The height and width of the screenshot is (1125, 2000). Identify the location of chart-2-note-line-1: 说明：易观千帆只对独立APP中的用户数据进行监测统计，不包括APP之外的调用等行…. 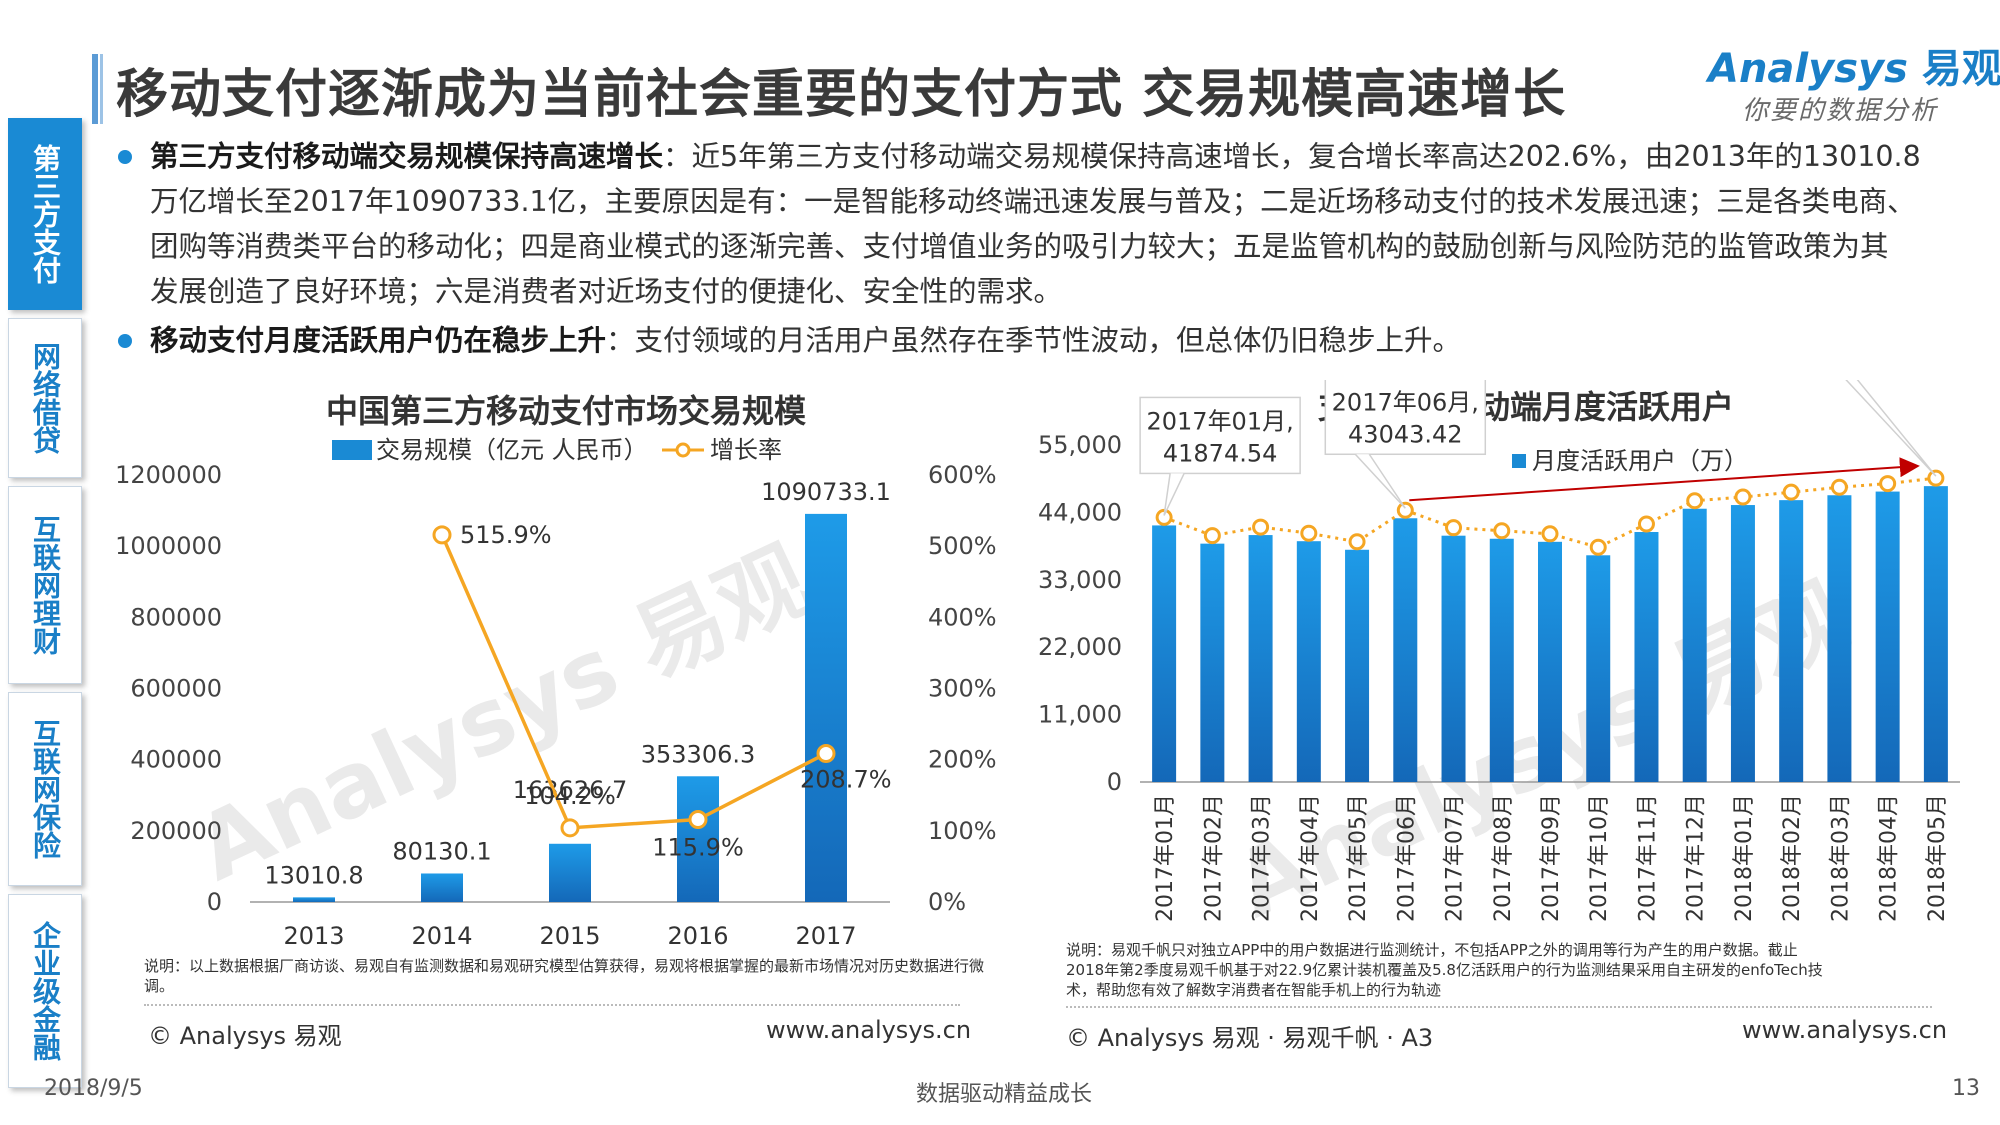
(1432, 950).